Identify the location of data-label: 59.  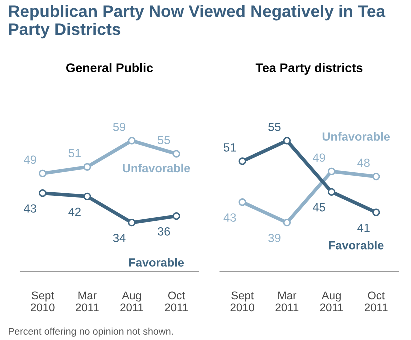
(119, 127).